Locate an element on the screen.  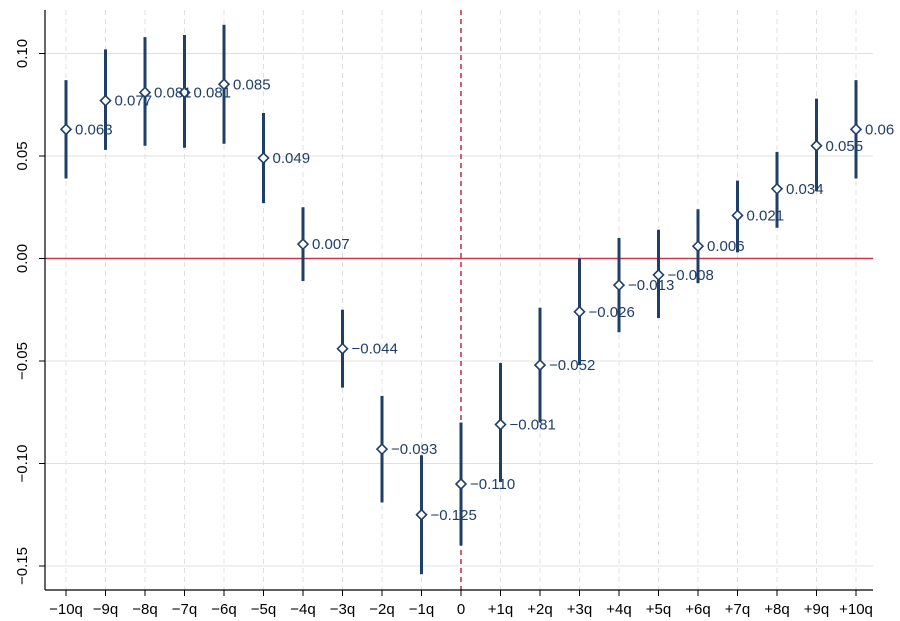
x-tick-label: −8q is located at coordinates (144, 609).